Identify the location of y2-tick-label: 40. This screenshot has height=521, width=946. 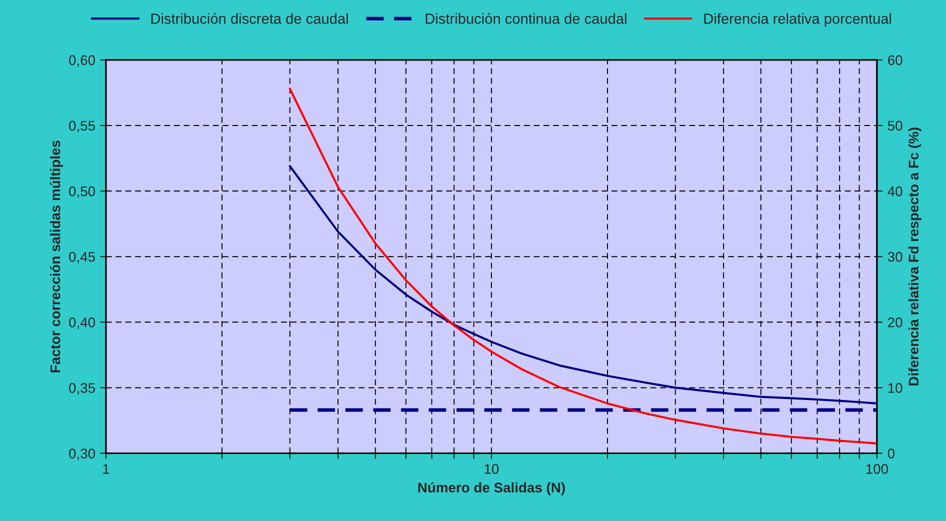
(895, 191).